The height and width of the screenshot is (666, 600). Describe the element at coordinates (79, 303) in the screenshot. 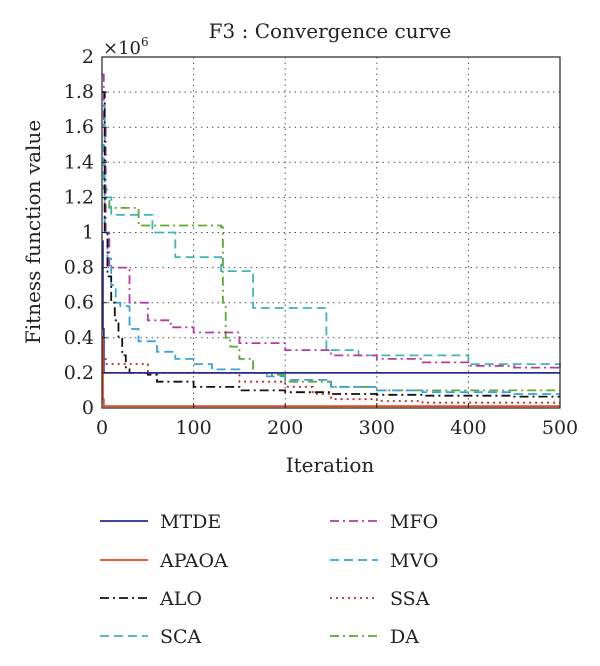

I see `y-tick-label: 0.6` at that location.